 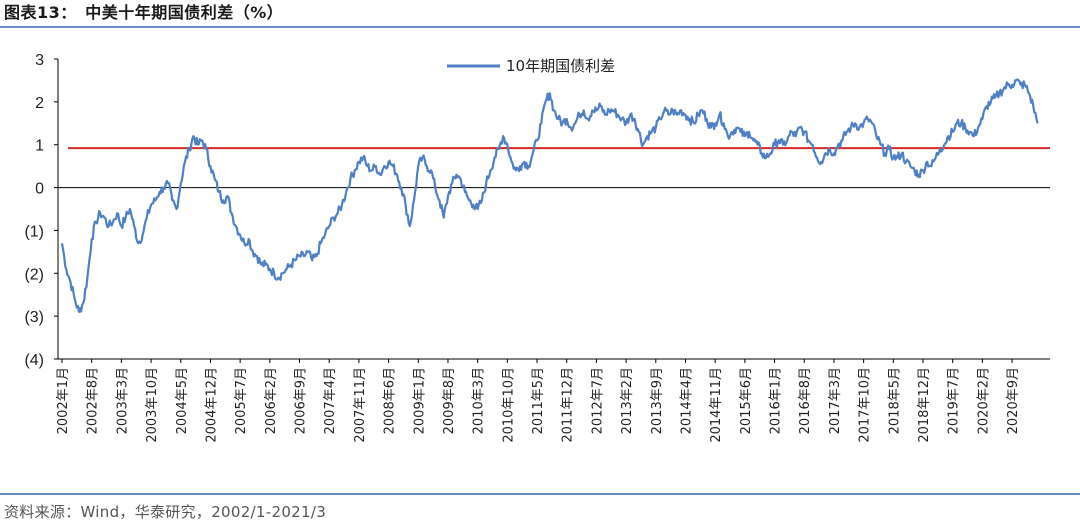 I want to click on x-tick-label: 2012年7月, so click(x=597, y=400).